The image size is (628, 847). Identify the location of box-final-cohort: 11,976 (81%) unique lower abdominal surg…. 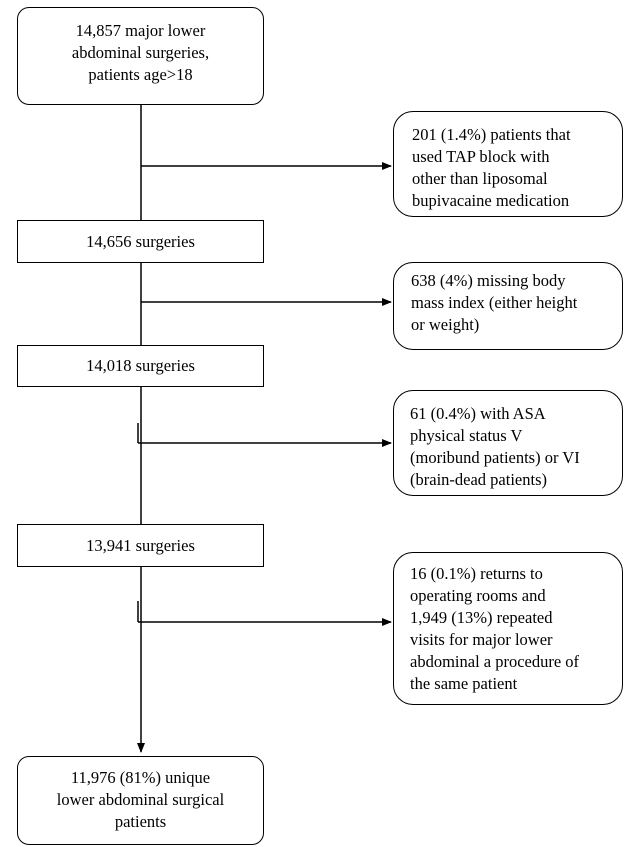
(140, 800).